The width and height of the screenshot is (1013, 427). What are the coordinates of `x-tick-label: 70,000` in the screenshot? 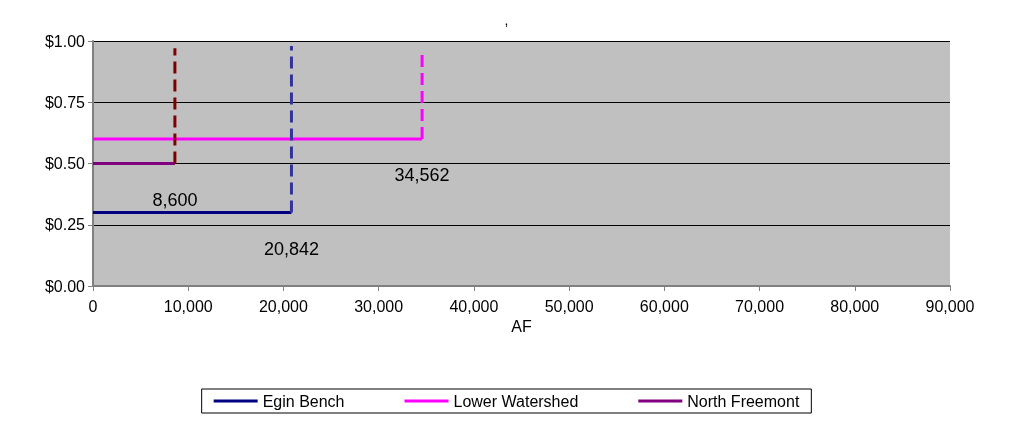 It's located at (760, 306).